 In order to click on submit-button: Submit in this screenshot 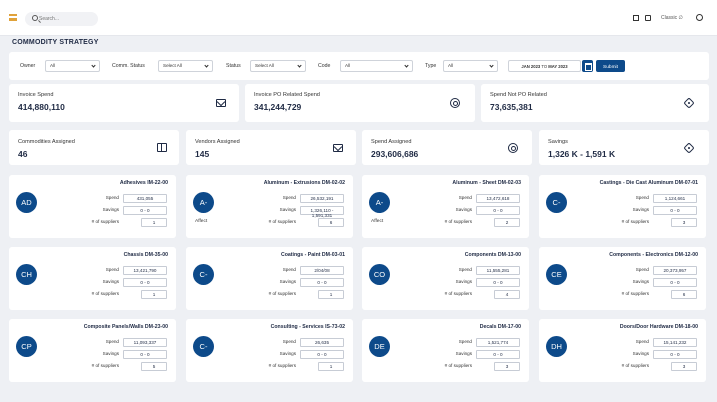, I will do `click(610, 66)`.